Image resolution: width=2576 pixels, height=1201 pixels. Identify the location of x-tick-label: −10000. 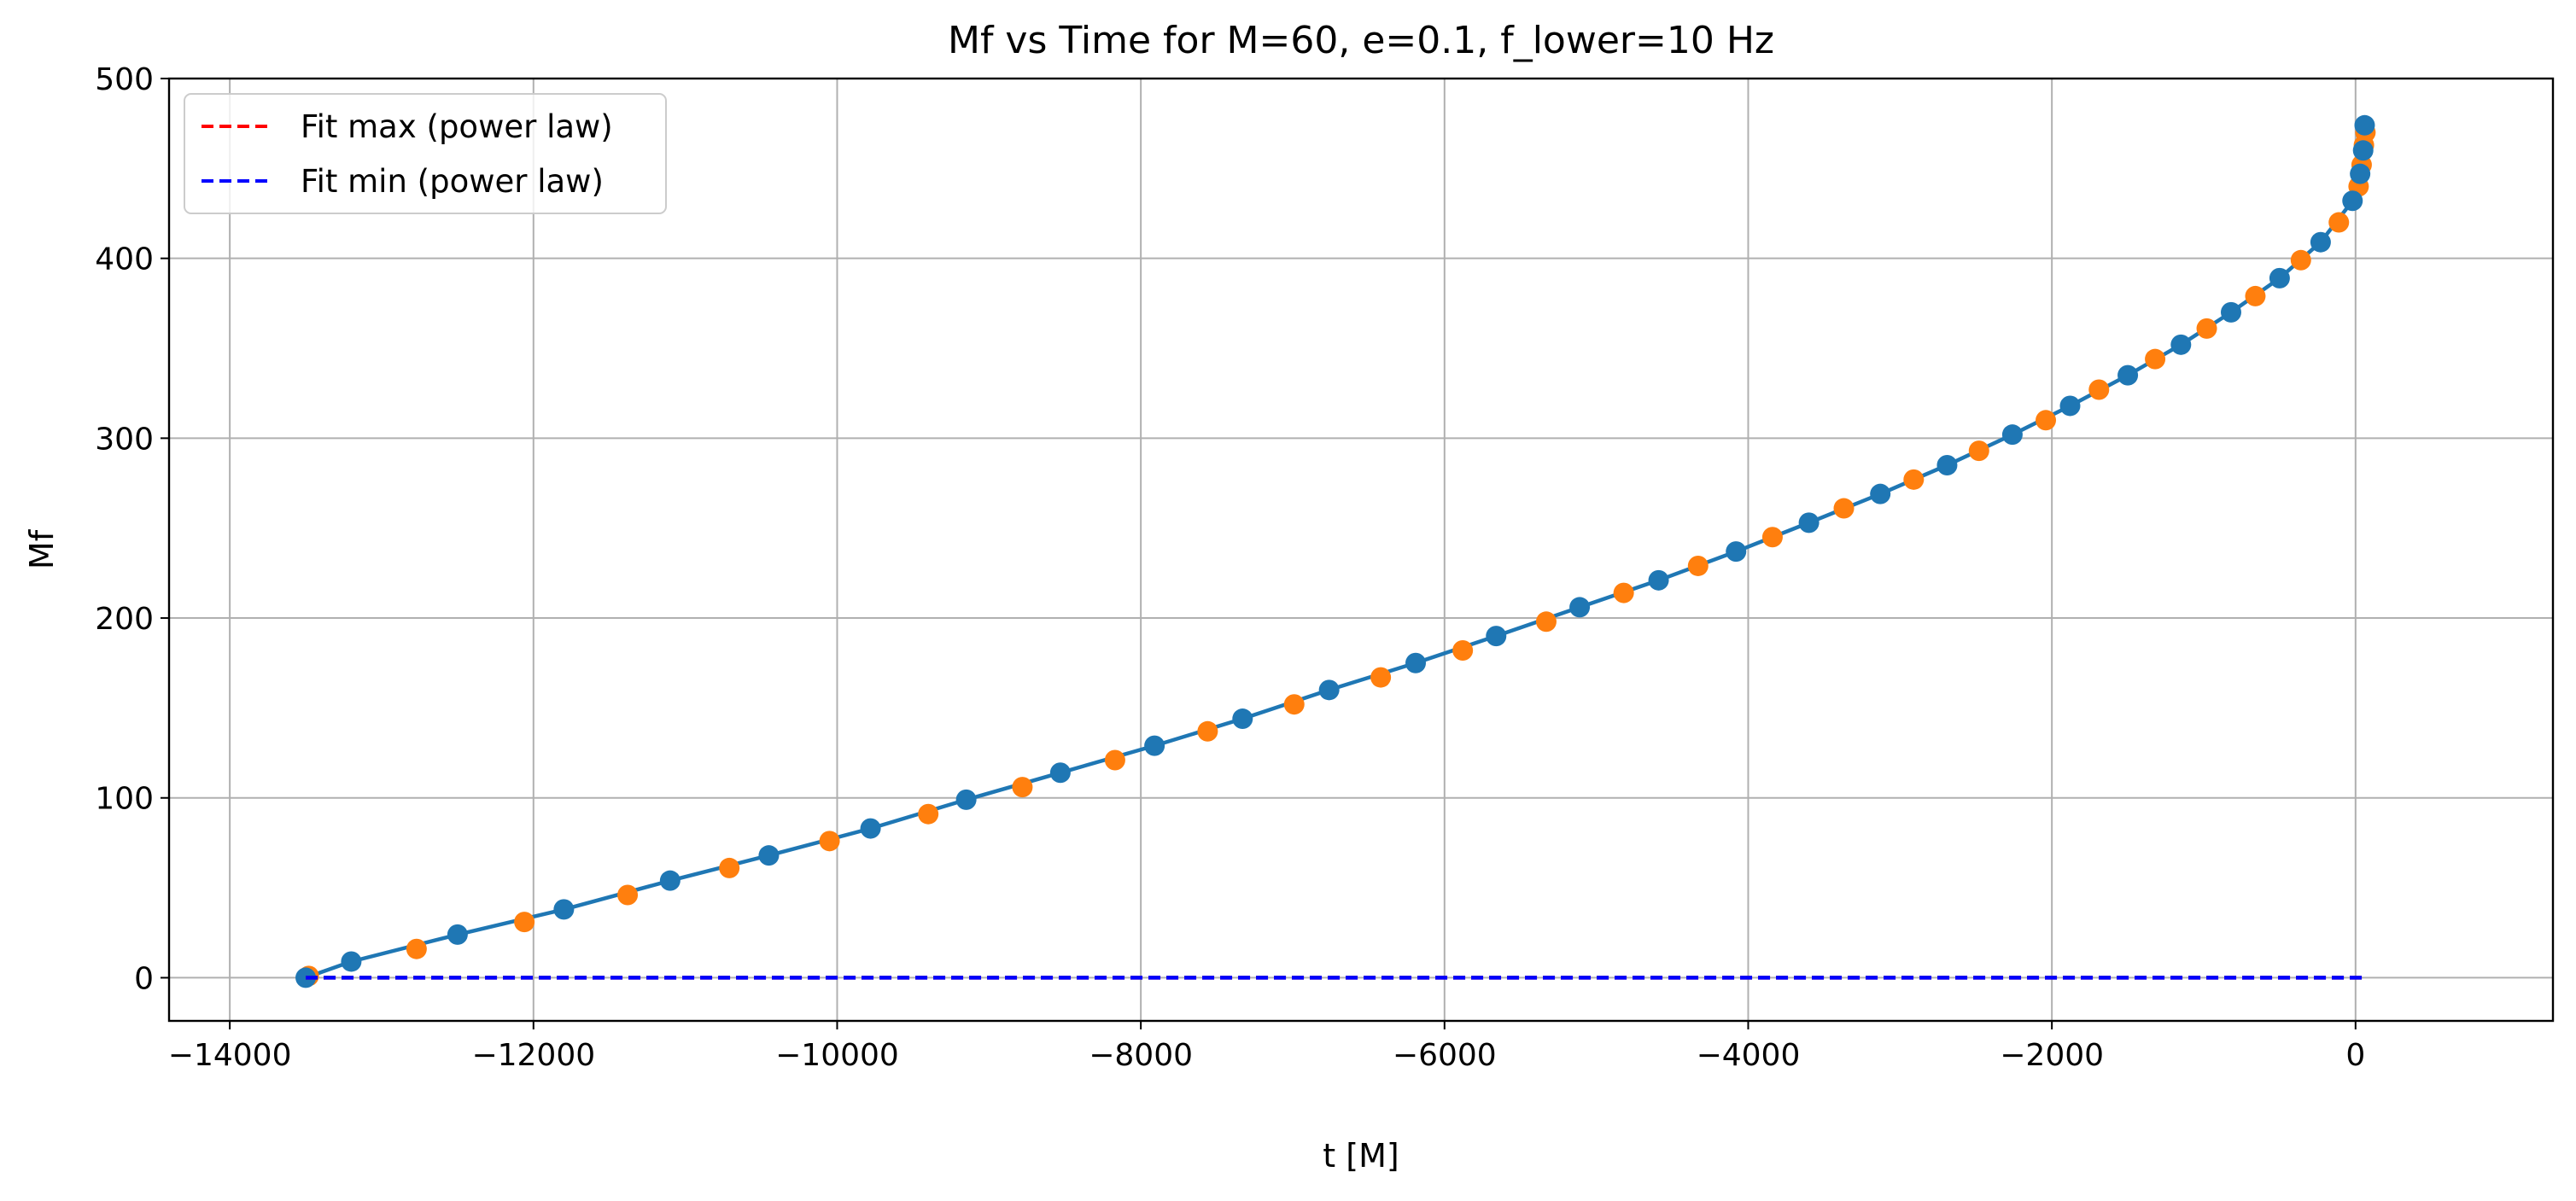
(837, 1056).